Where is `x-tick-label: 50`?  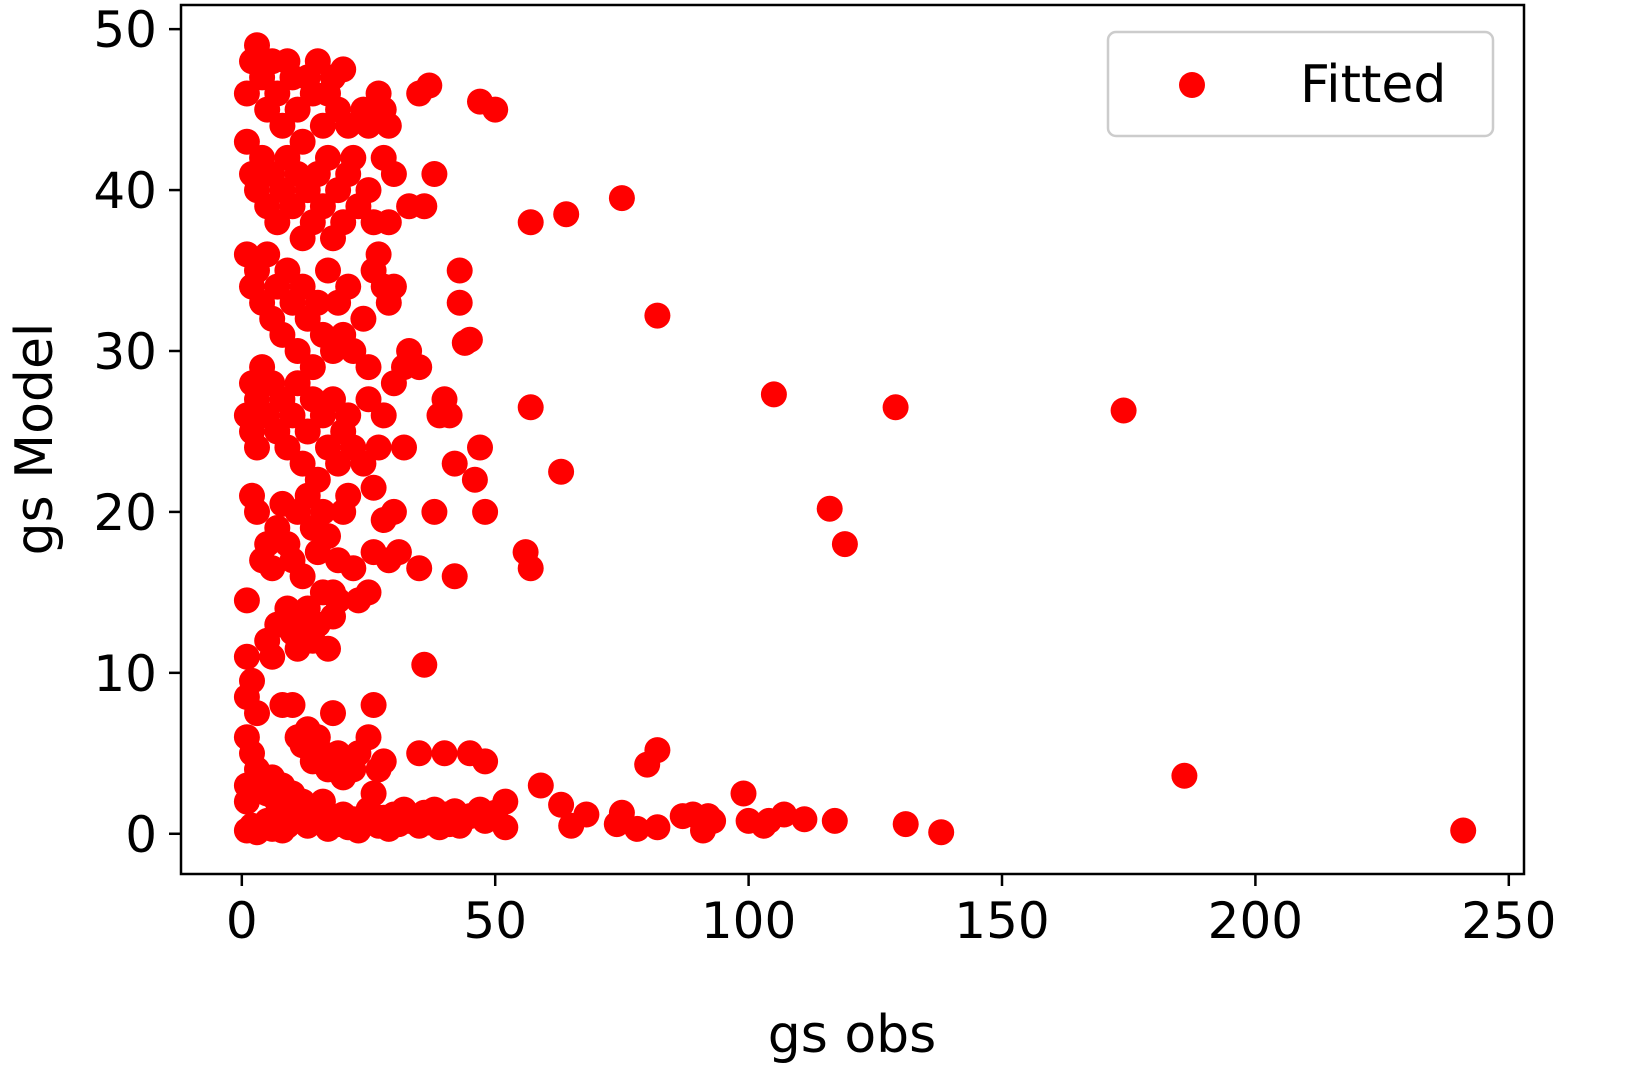 x-tick-label: 50 is located at coordinates (495, 921).